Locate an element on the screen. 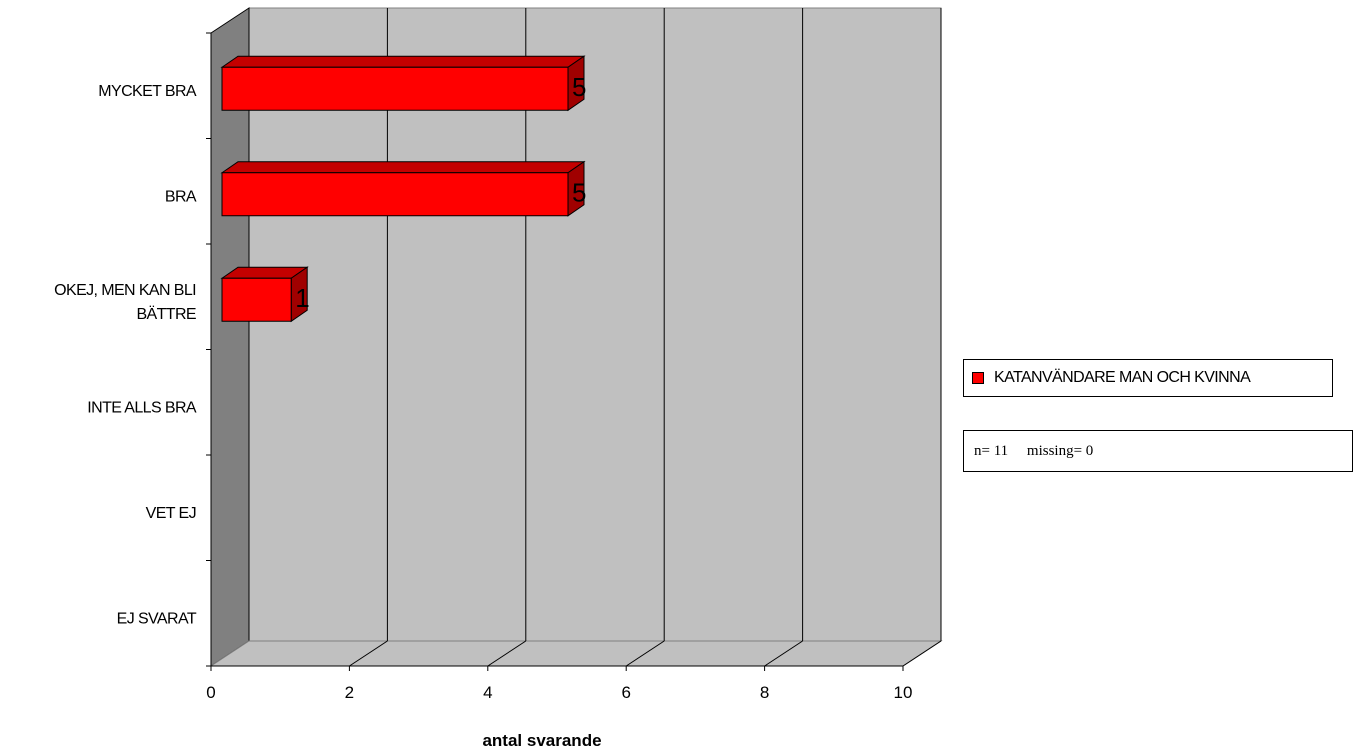 This screenshot has height=754, width=1362. x-tick-label: 4 is located at coordinates (487, 692).